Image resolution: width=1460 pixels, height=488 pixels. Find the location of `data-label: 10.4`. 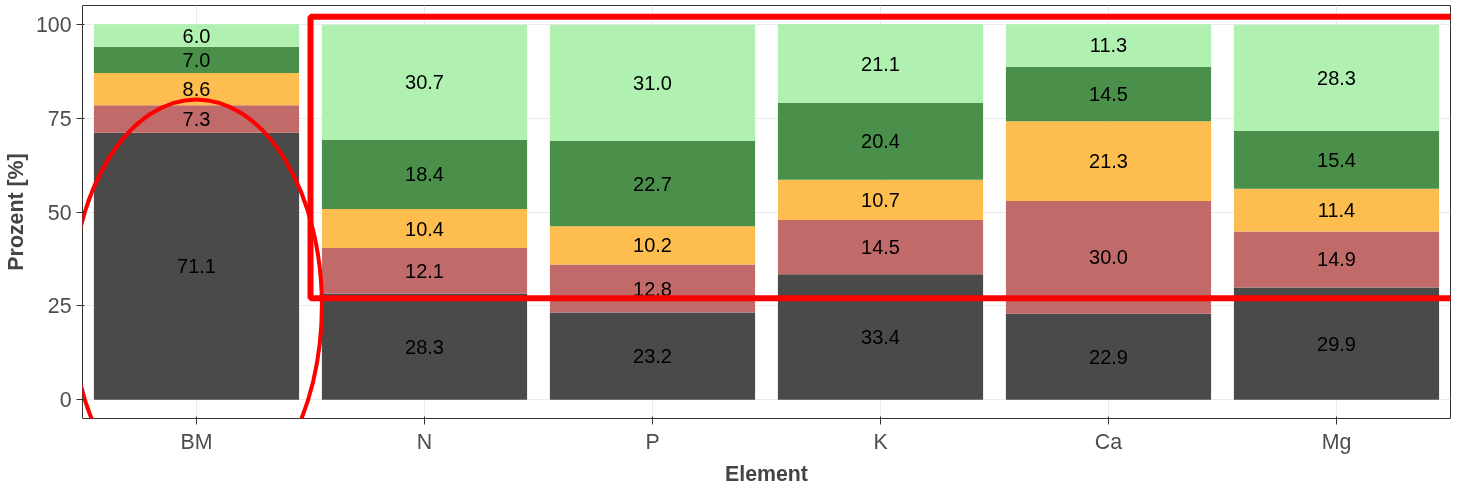

data-label: 10.4 is located at coordinates (424, 228).